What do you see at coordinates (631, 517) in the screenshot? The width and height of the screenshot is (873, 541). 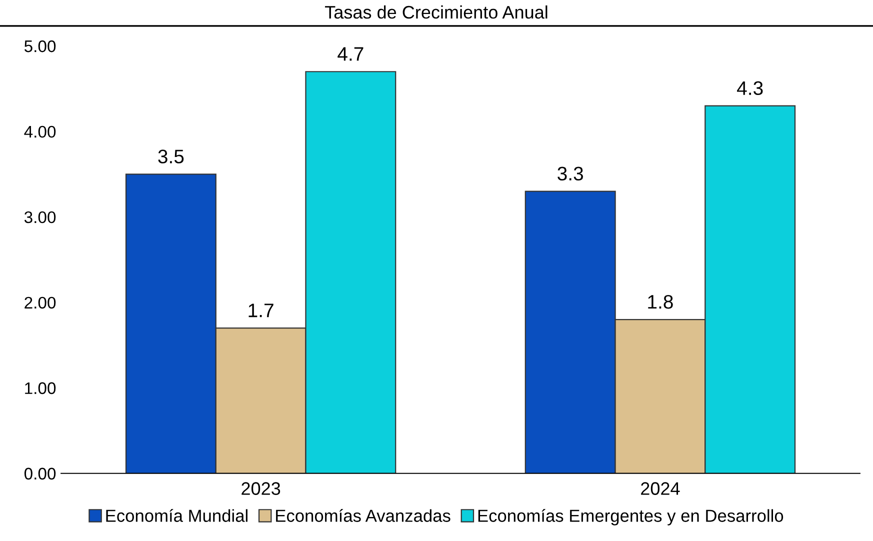 I see `legend-label: Economías Emergentes y en Desarrollo` at bounding box center [631, 517].